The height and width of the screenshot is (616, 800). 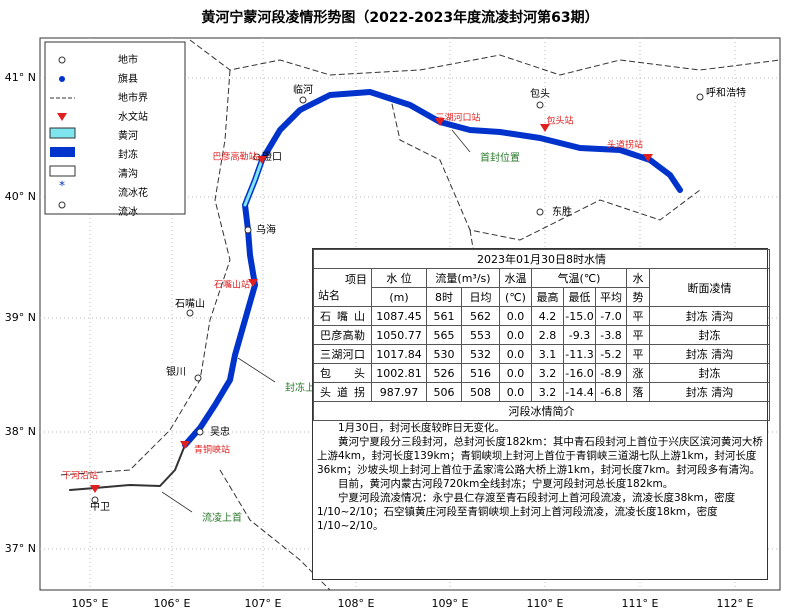 I want to click on legend-label: 黄河, so click(x=128, y=135).